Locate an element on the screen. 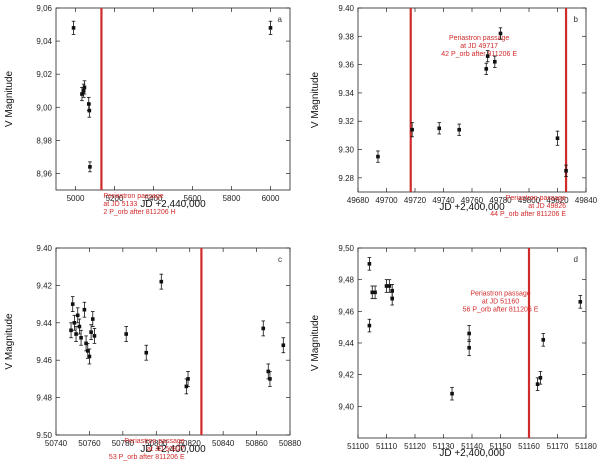 The height and width of the screenshot is (469, 600). chart-d-annotation-line: 56 P_orb after 811206 E is located at coordinates (501, 310).